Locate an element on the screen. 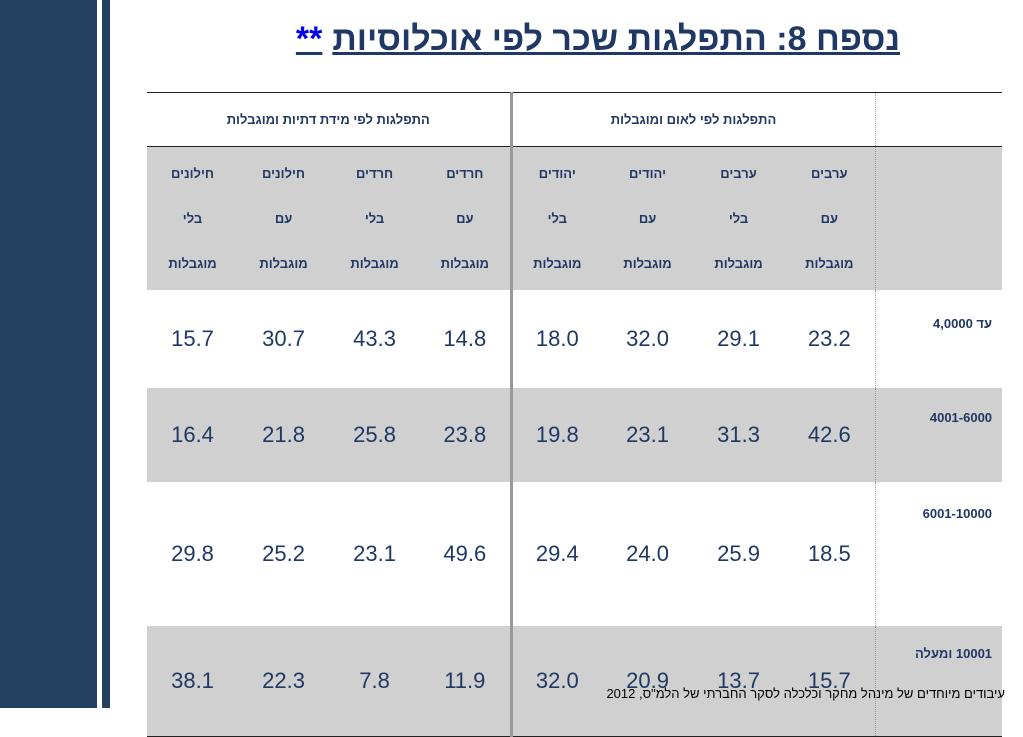  table-cell: 49.6 is located at coordinates (465, 553).